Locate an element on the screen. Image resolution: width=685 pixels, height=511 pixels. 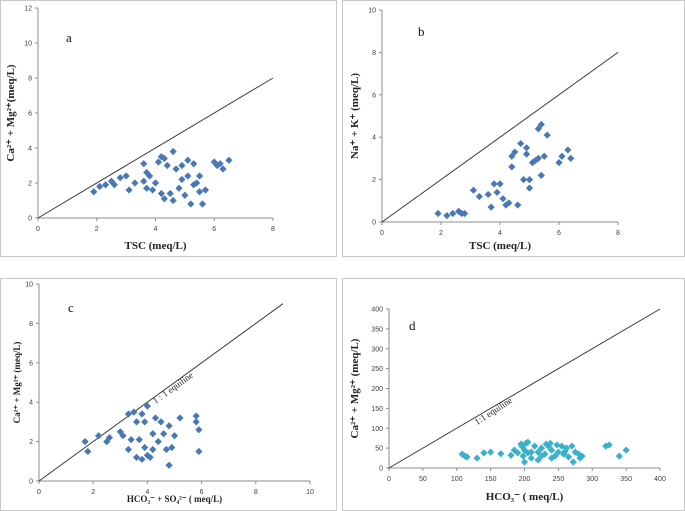
panel-b-x-tick-label: 0 is located at coordinates (382, 233).